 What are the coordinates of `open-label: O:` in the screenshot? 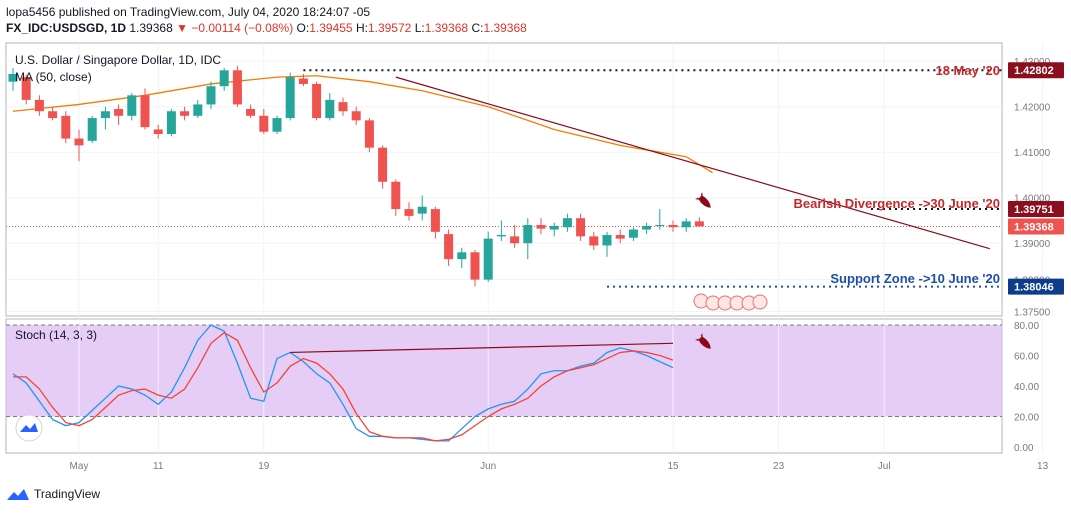 It's located at (303, 28).